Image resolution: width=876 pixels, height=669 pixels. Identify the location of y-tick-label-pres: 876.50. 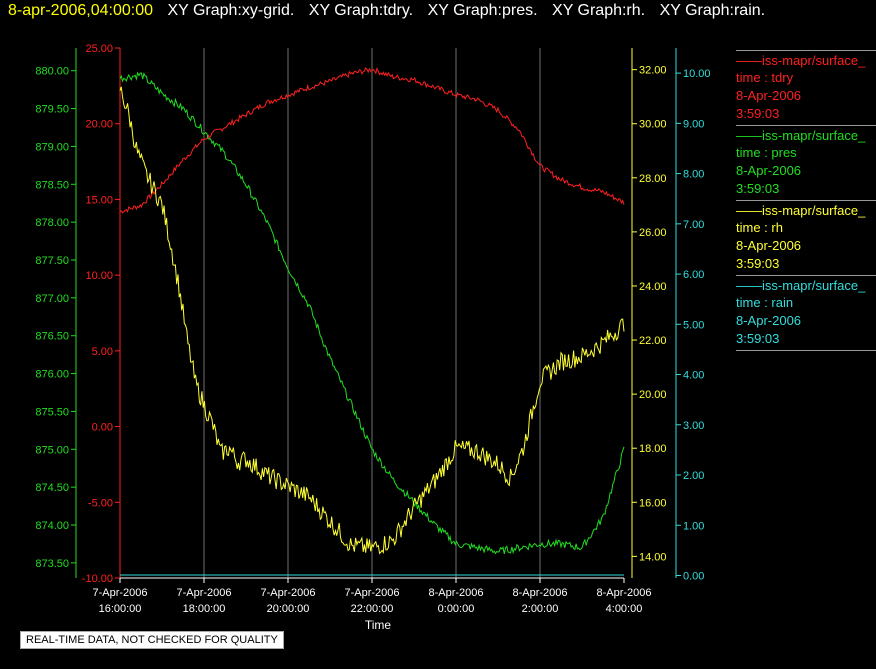
(52, 337).